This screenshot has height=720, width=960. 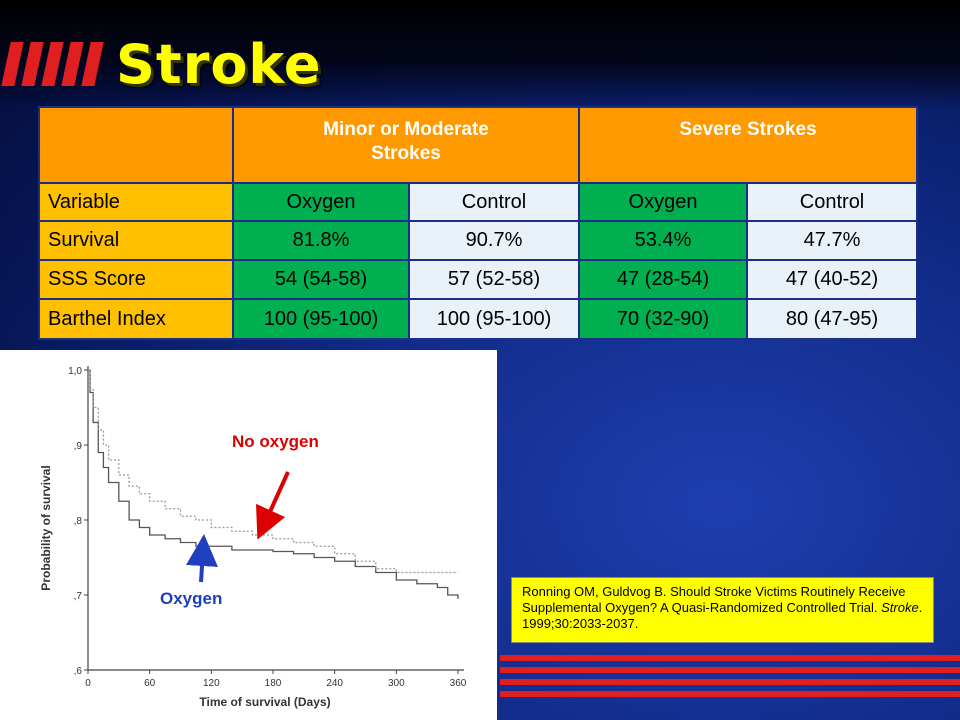 I want to click on group-header-line: Minor or Moderate, so click(x=406, y=129).